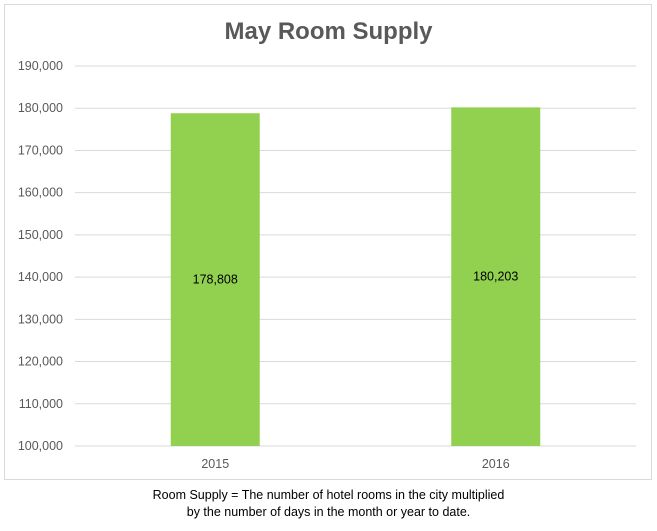 This screenshot has width=657, height=531. I want to click on y-tick-label: 190,000, so click(40, 66).